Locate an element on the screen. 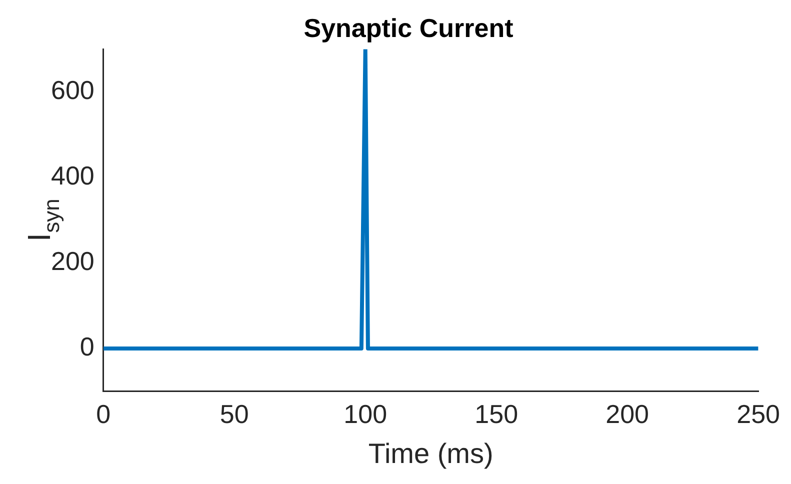 The image size is (791, 484). y-tick-label: 200 is located at coordinates (72, 261).